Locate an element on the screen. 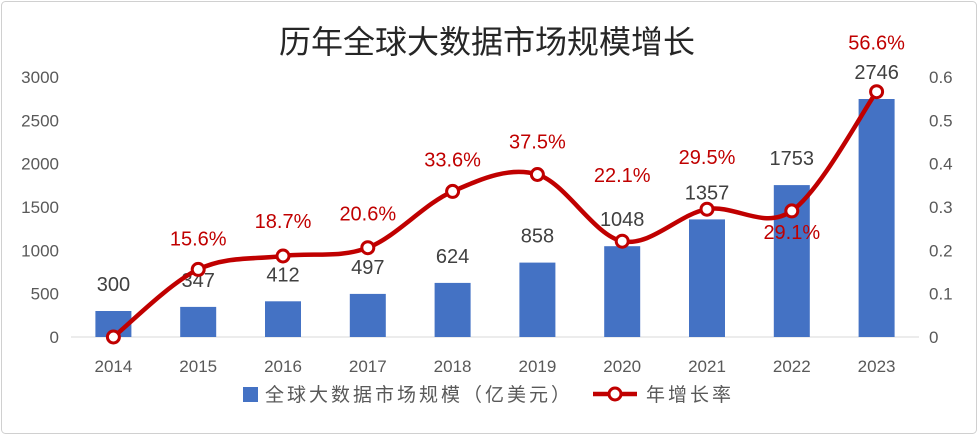 This screenshot has width=978, height=435. growth-rate-label-2018: 33.6% is located at coordinates (452, 160).